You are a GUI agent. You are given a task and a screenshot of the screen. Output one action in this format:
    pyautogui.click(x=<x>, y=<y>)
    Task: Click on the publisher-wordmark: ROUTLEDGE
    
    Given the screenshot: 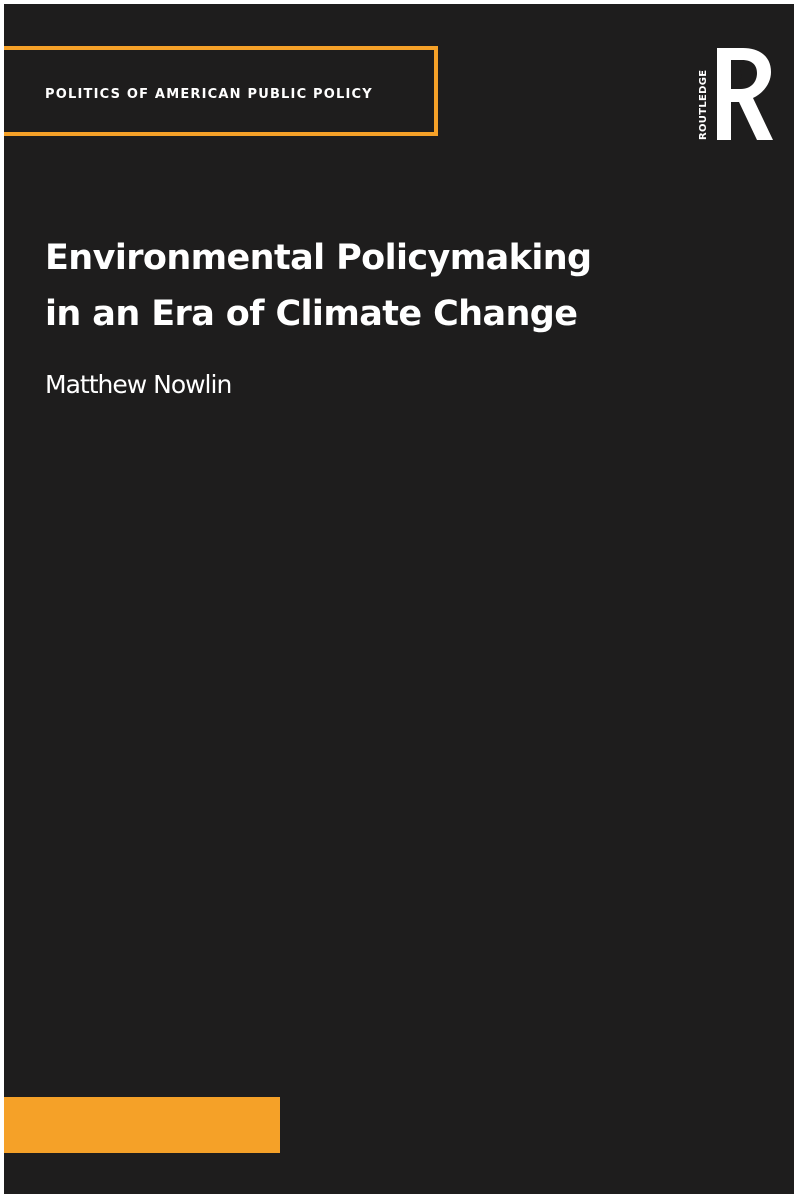 What is the action you would take?
    pyautogui.click(x=703, y=105)
    